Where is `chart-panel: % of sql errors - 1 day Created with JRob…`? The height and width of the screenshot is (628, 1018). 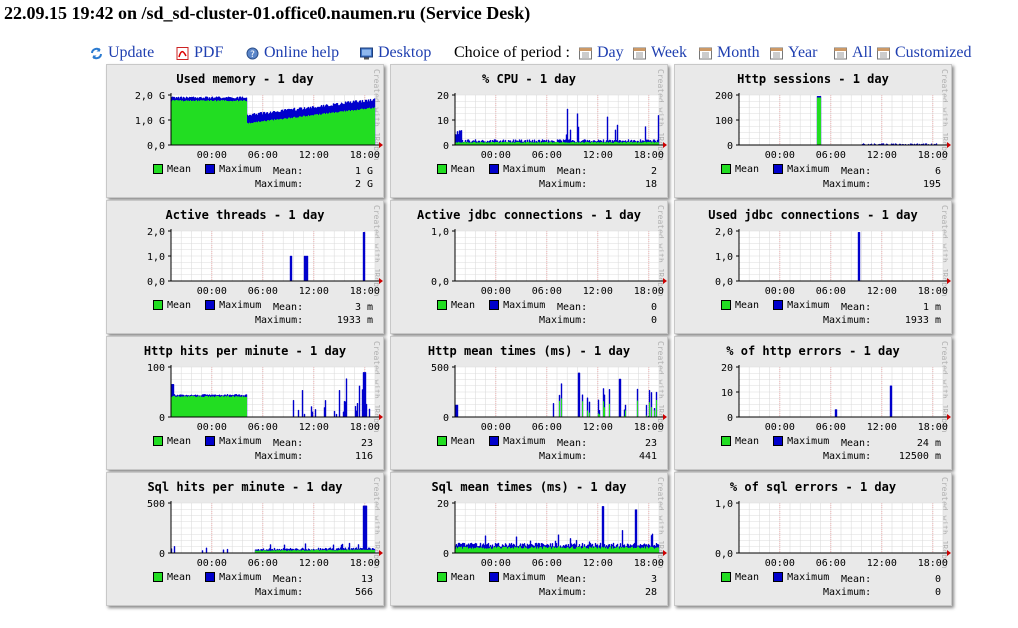
chart-panel: % of sql errors - 1 day Created with JRob… is located at coordinates (813, 539).